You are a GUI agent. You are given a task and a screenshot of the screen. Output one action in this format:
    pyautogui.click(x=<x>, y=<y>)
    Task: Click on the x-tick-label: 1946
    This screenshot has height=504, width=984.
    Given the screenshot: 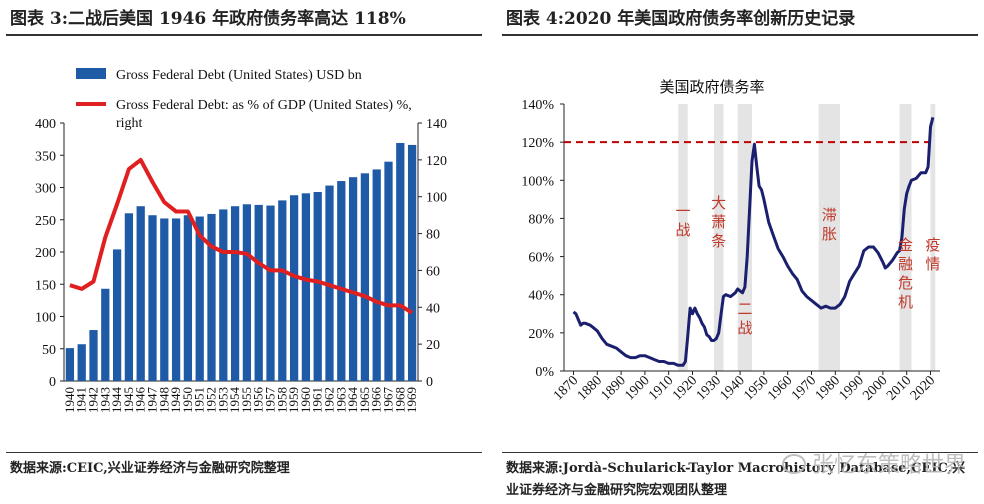 What is the action you would take?
    pyautogui.click(x=140, y=400)
    